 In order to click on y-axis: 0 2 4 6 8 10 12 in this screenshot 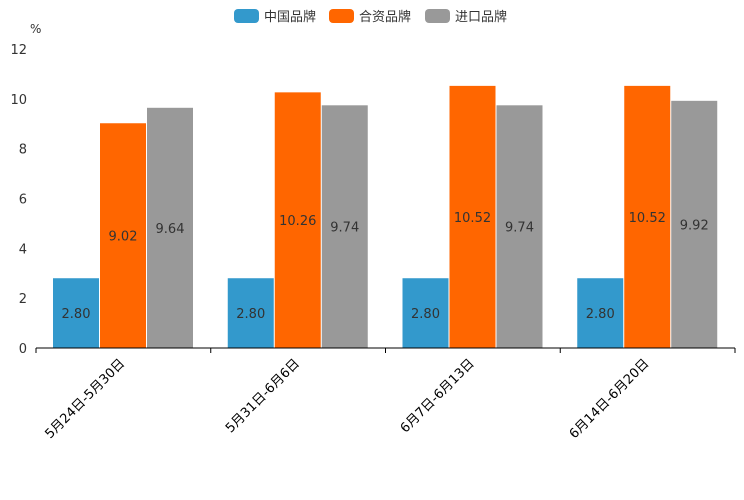, I will do `click(18, 200)`.